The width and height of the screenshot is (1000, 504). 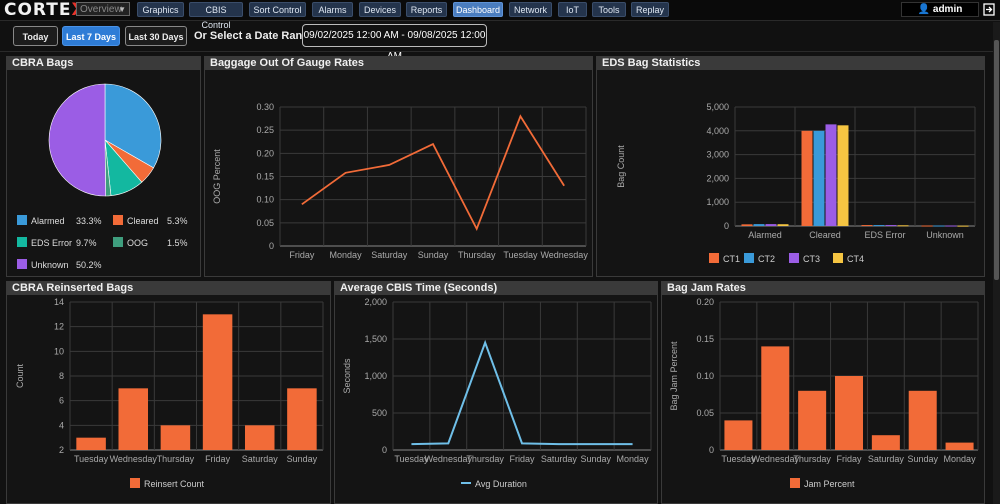 I want to click on logout-icon, so click(x=989, y=9).